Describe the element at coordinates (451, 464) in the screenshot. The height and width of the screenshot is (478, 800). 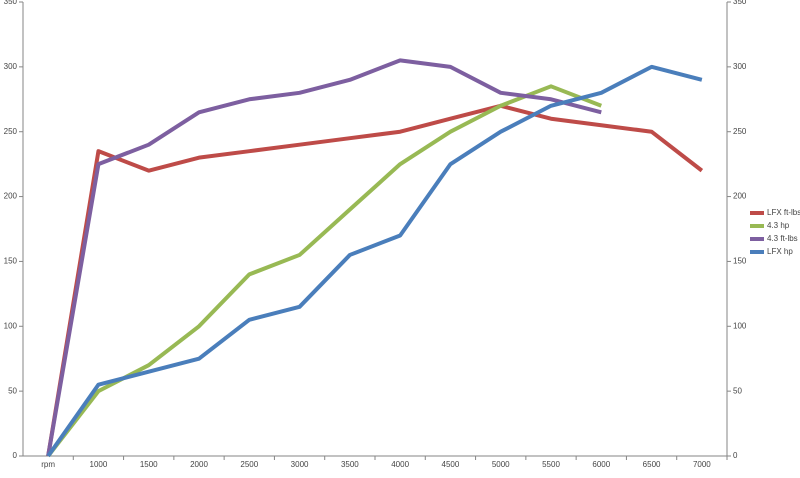
I see `x-tick-label: 4500` at that location.